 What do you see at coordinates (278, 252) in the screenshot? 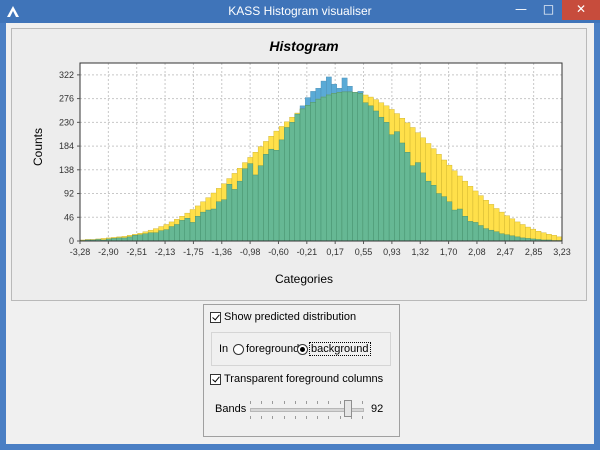
I see `x-tick-label: -0,60` at bounding box center [278, 252].